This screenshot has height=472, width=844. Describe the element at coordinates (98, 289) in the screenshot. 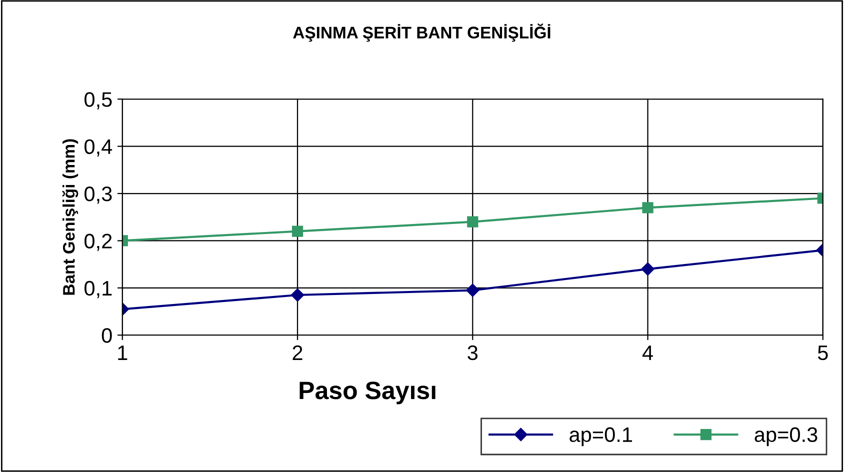

I see `y-tick-label: 0,1` at that location.